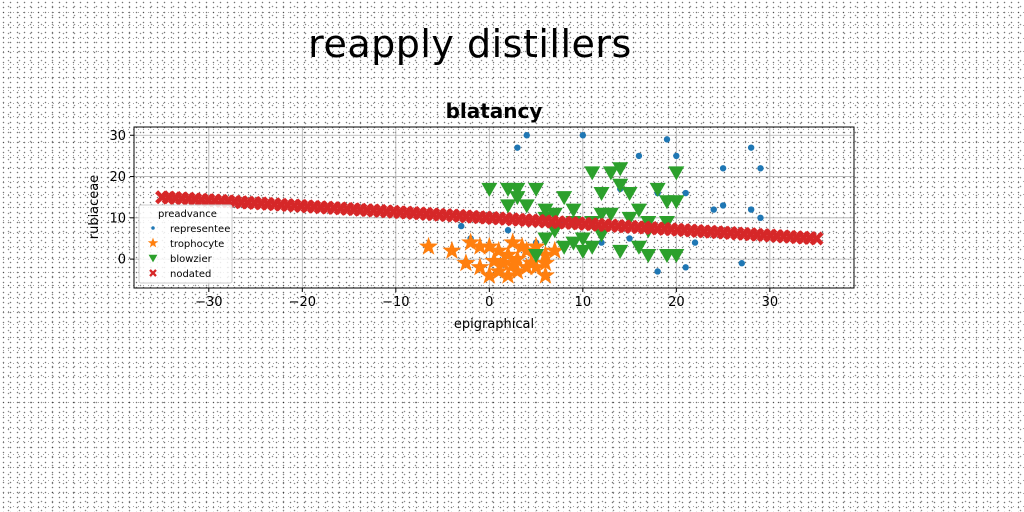 This screenshot has width=1024, height=512. Describe the element at coordinates (770, 302) in the screenshot. I see `x-tick-label: 30` at that location.